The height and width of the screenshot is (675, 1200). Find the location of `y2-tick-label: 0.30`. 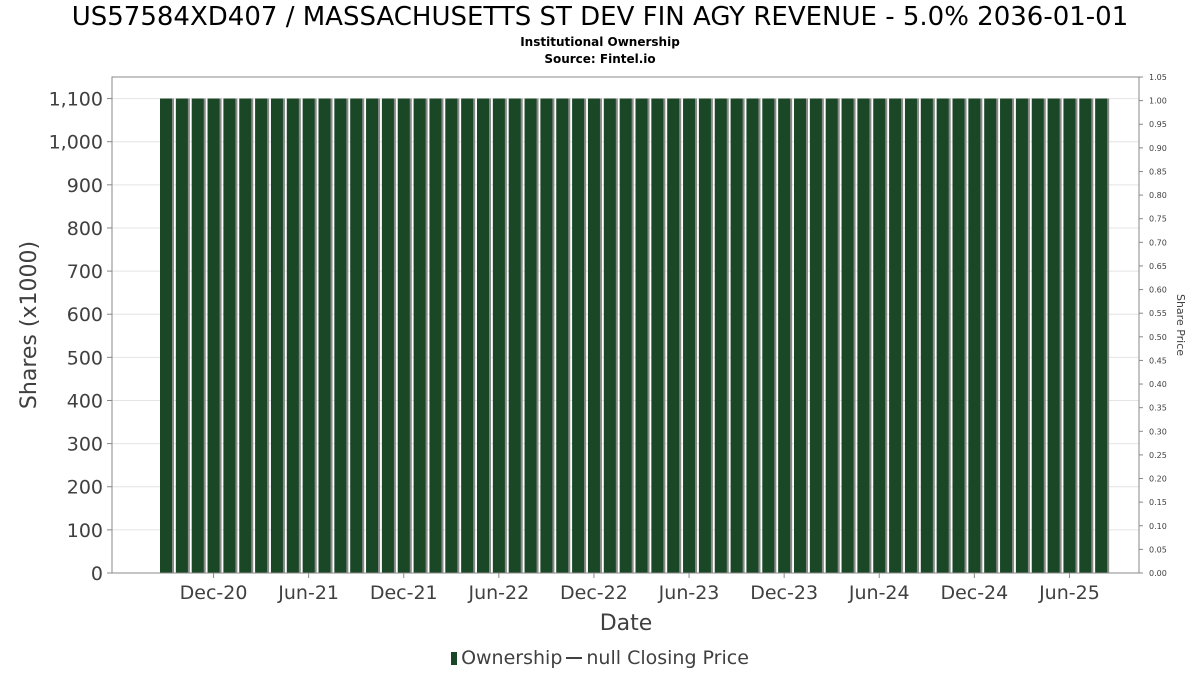

y2-tick-label: 0.30 is located at coordinates (1158, 431).